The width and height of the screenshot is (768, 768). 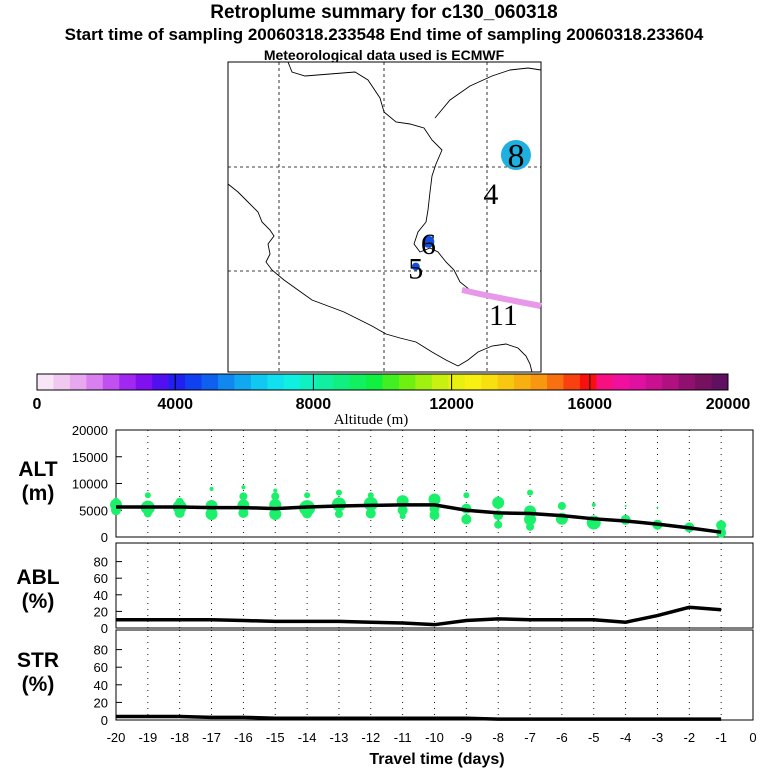 What do you see at coordinates (434, 675) in the screenshot?
I see `panel-frame` at bounding box center [434, 675].